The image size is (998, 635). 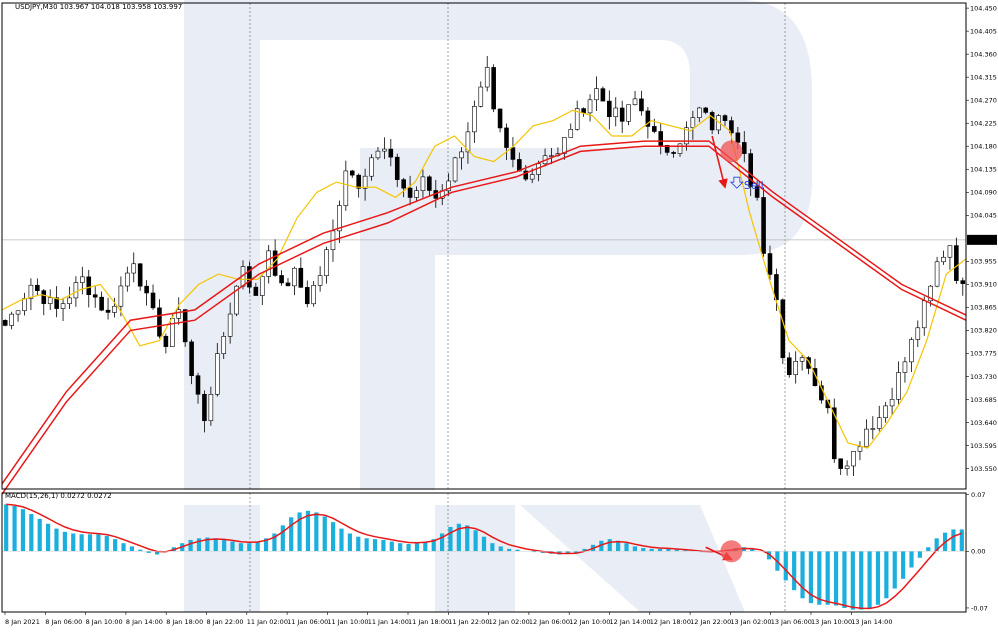 What do you see at coordinates (983, 77) in the screenshot?
I see `y-tick-label: 104.315` at bounding box center [983, 77].